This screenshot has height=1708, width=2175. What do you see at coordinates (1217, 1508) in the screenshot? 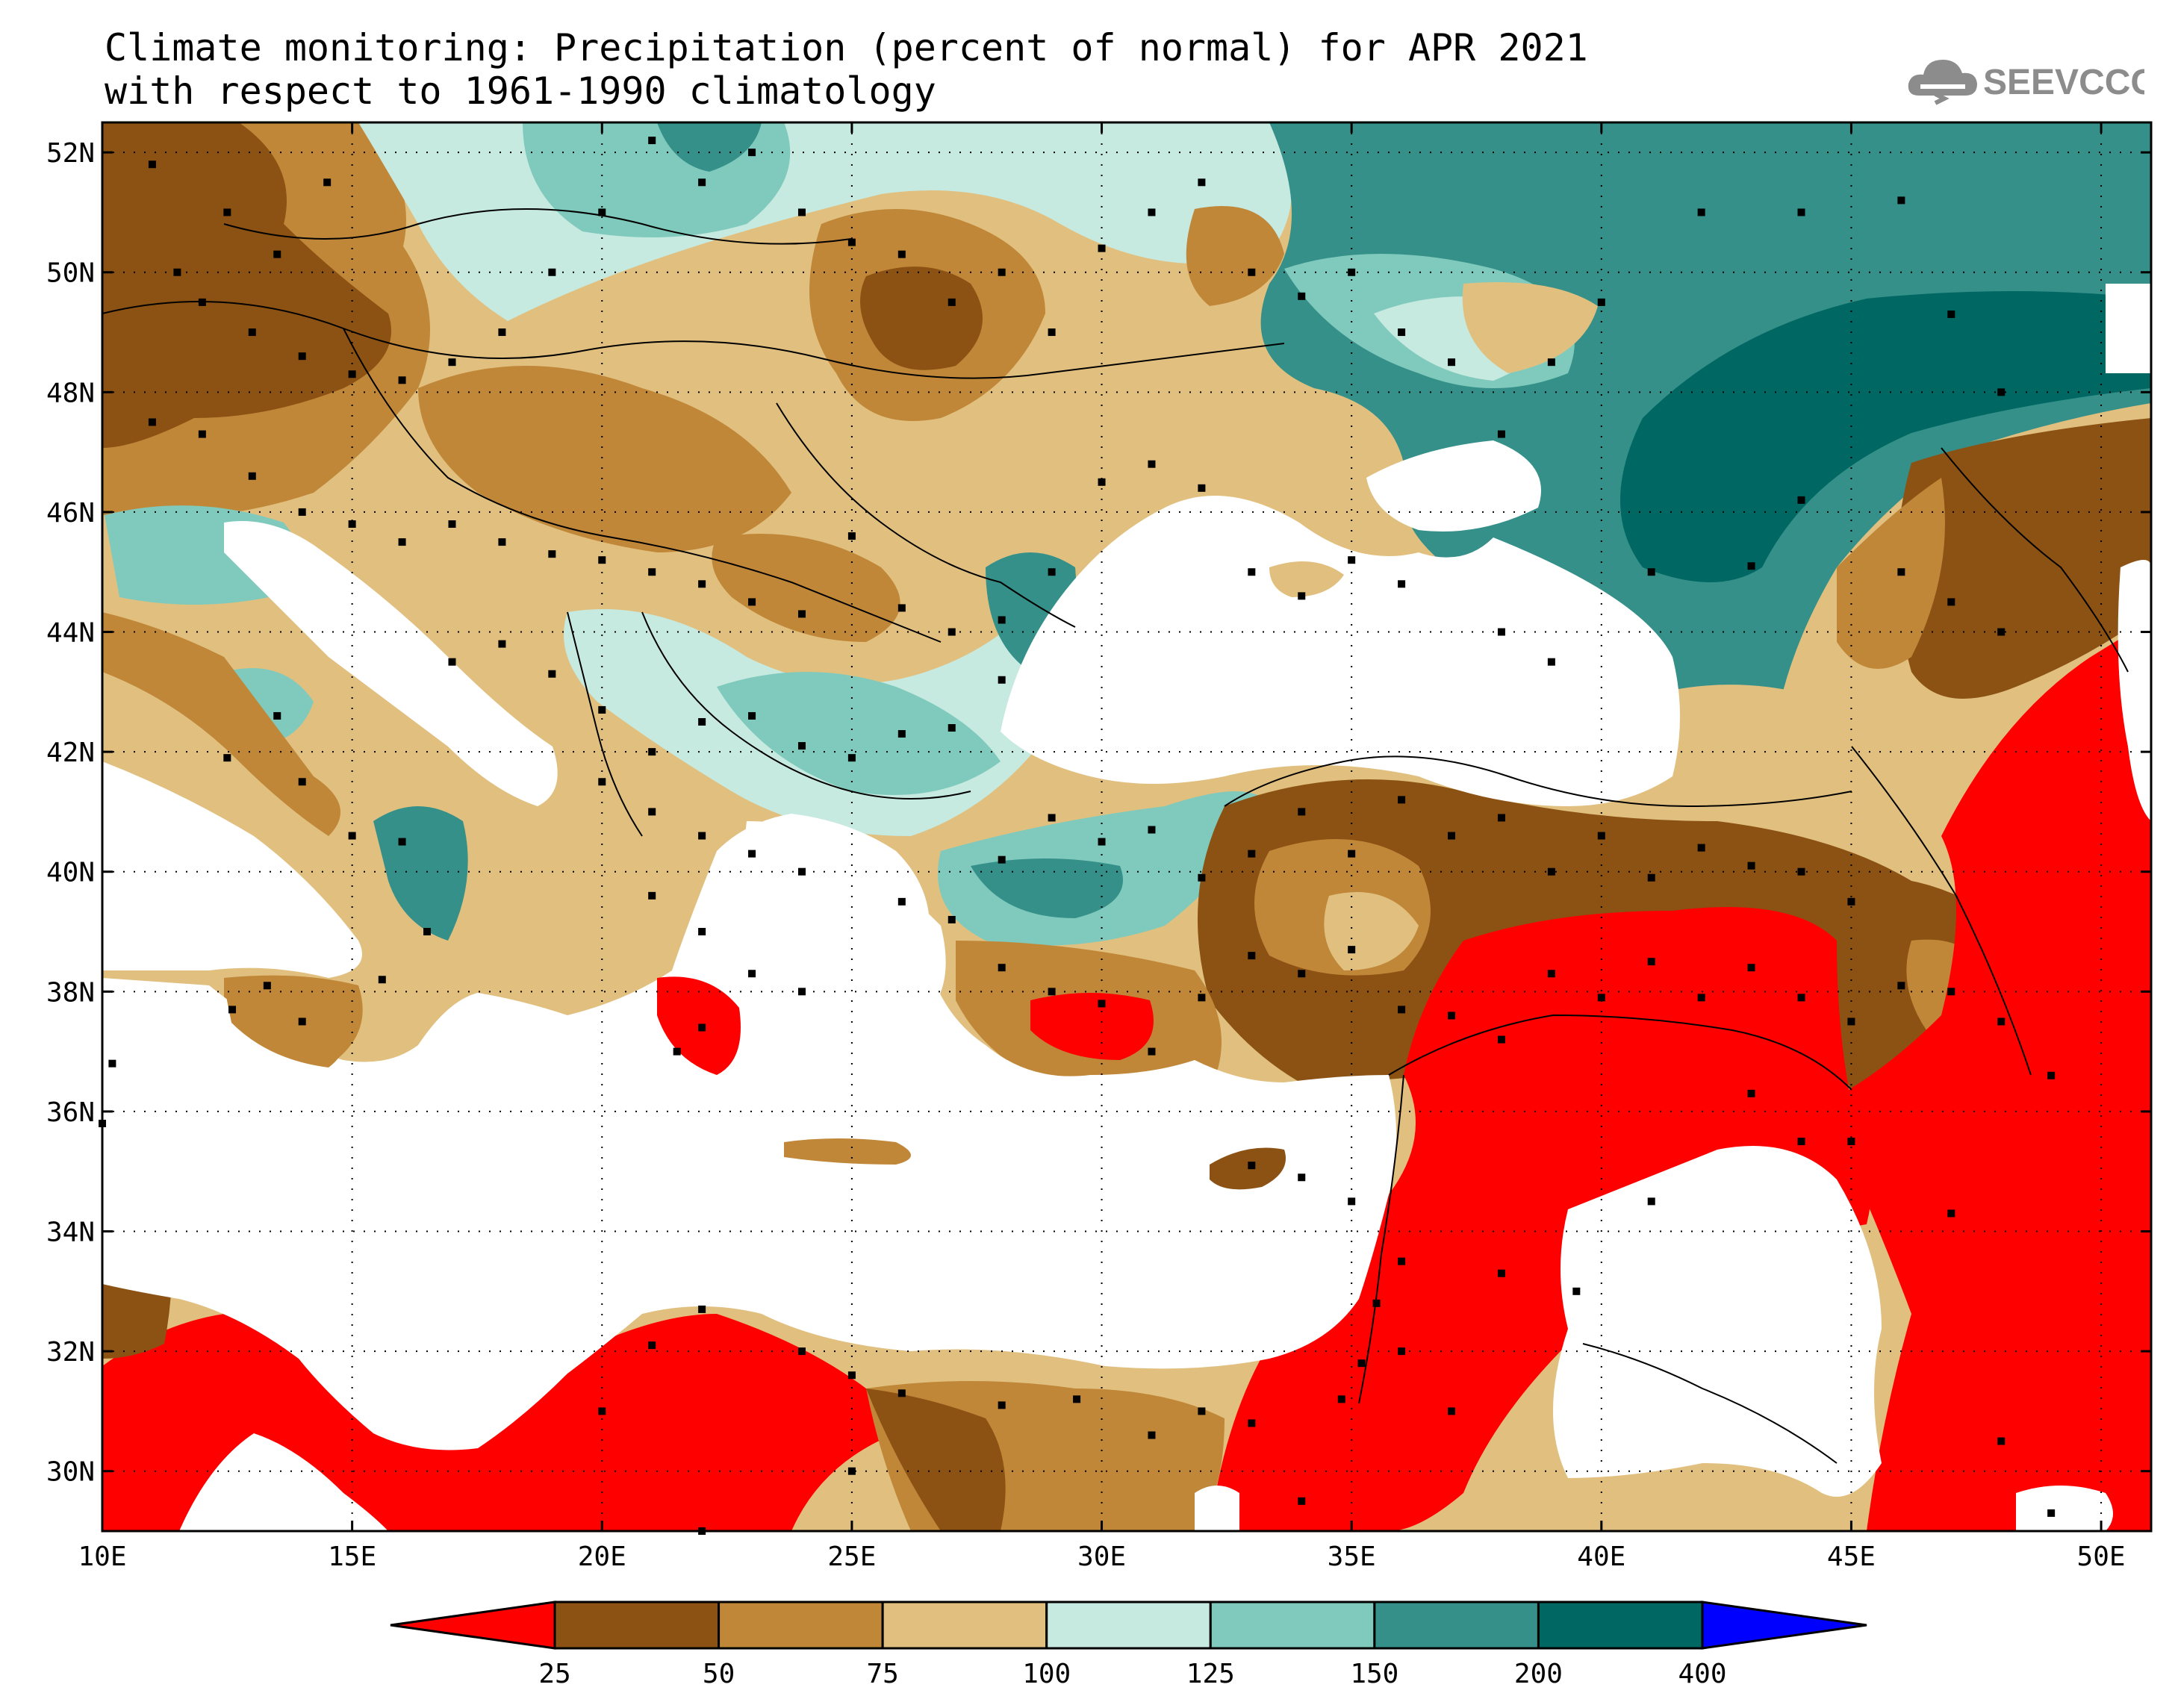
I see `nodata-egypt-corner` at bounding box center [1217, 1508].